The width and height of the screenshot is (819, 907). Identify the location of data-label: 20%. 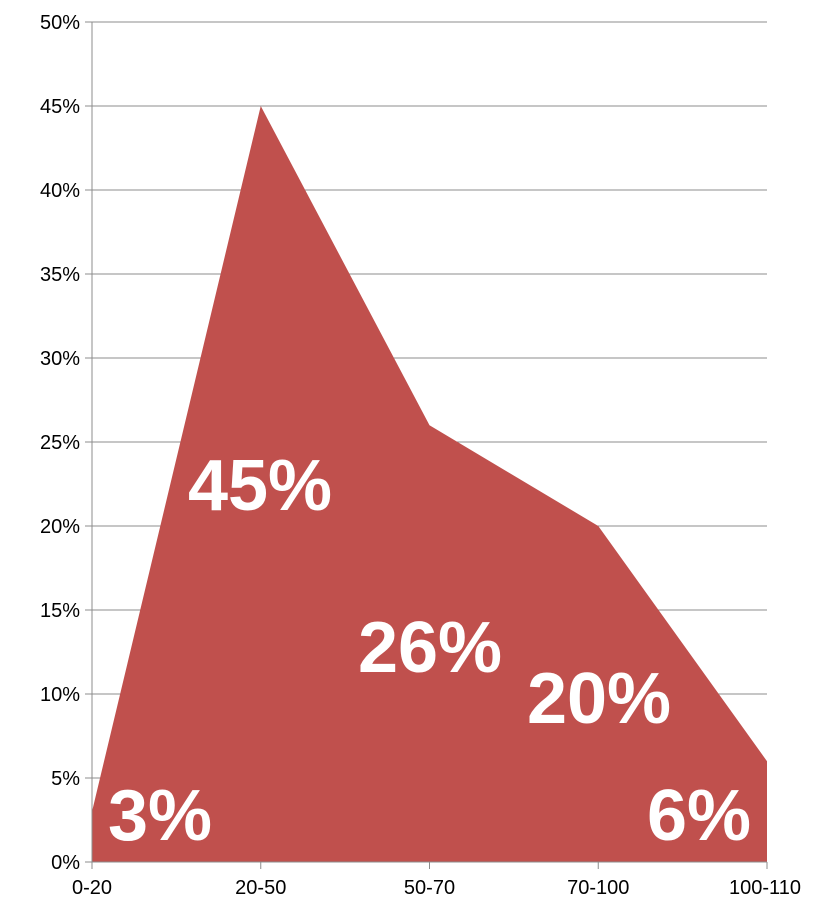
(599, 699).